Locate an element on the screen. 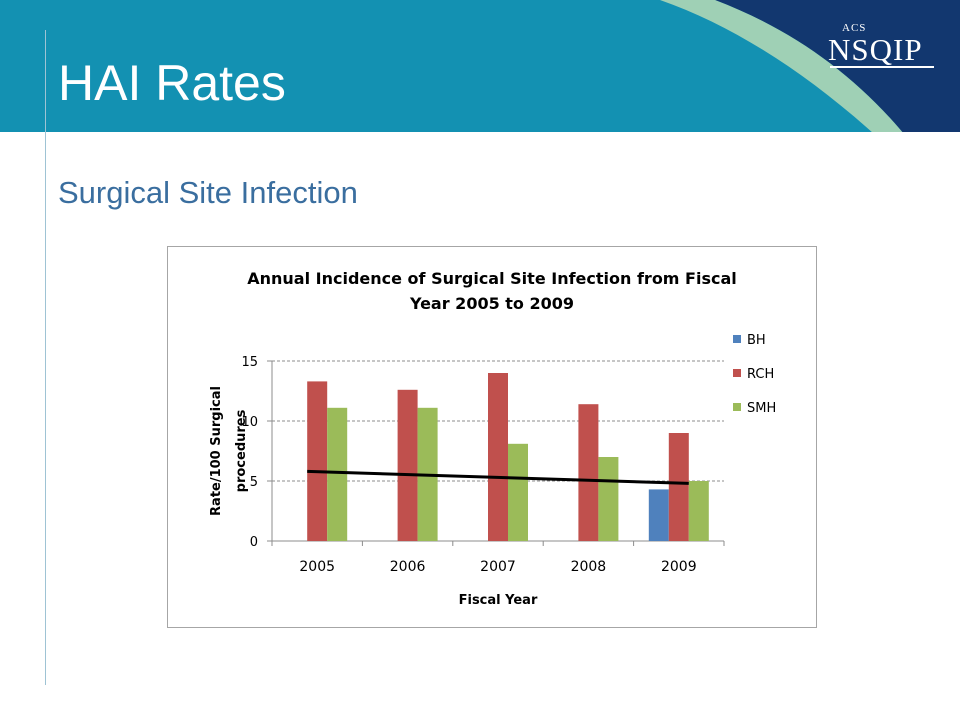 This screenshot has height=720, width=960. x-axis-title: Fiscal Year is located at coordinates (498, 600).